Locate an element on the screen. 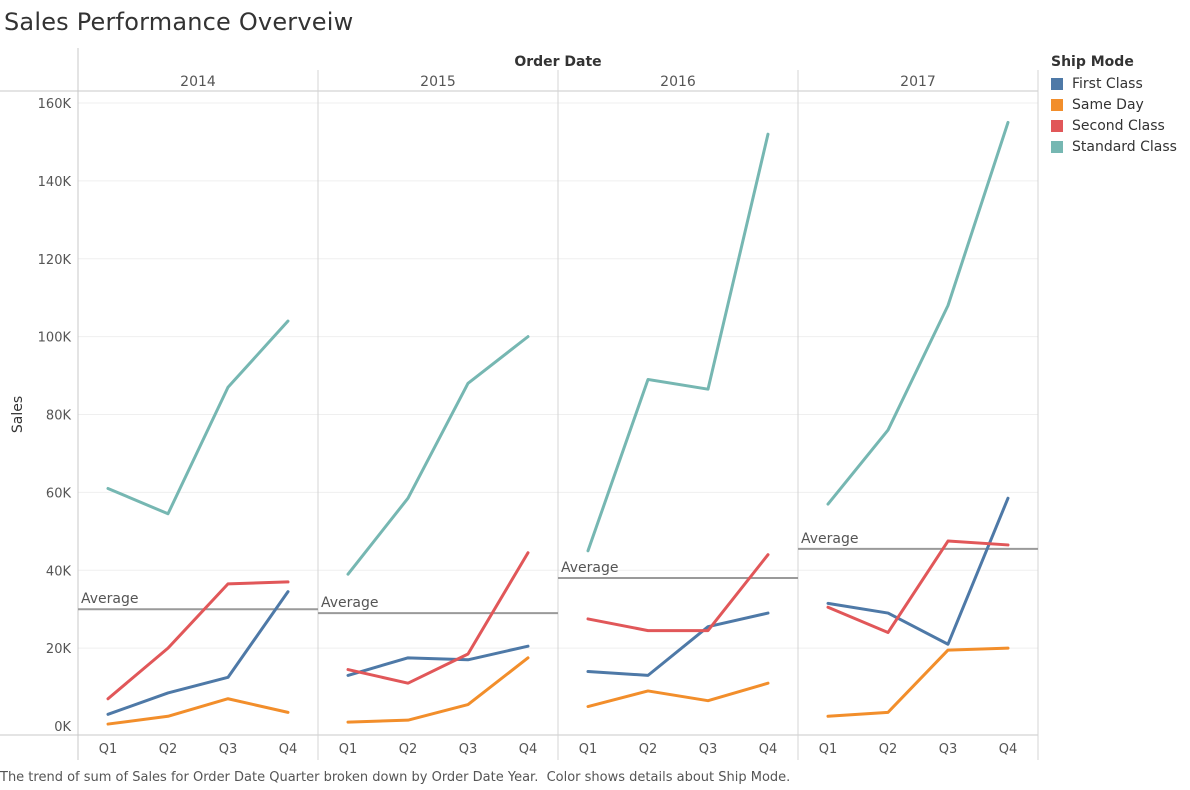 This screenshot has height=790, width=1190. y-tick-label: 40K is located at coordinates (59, 571).